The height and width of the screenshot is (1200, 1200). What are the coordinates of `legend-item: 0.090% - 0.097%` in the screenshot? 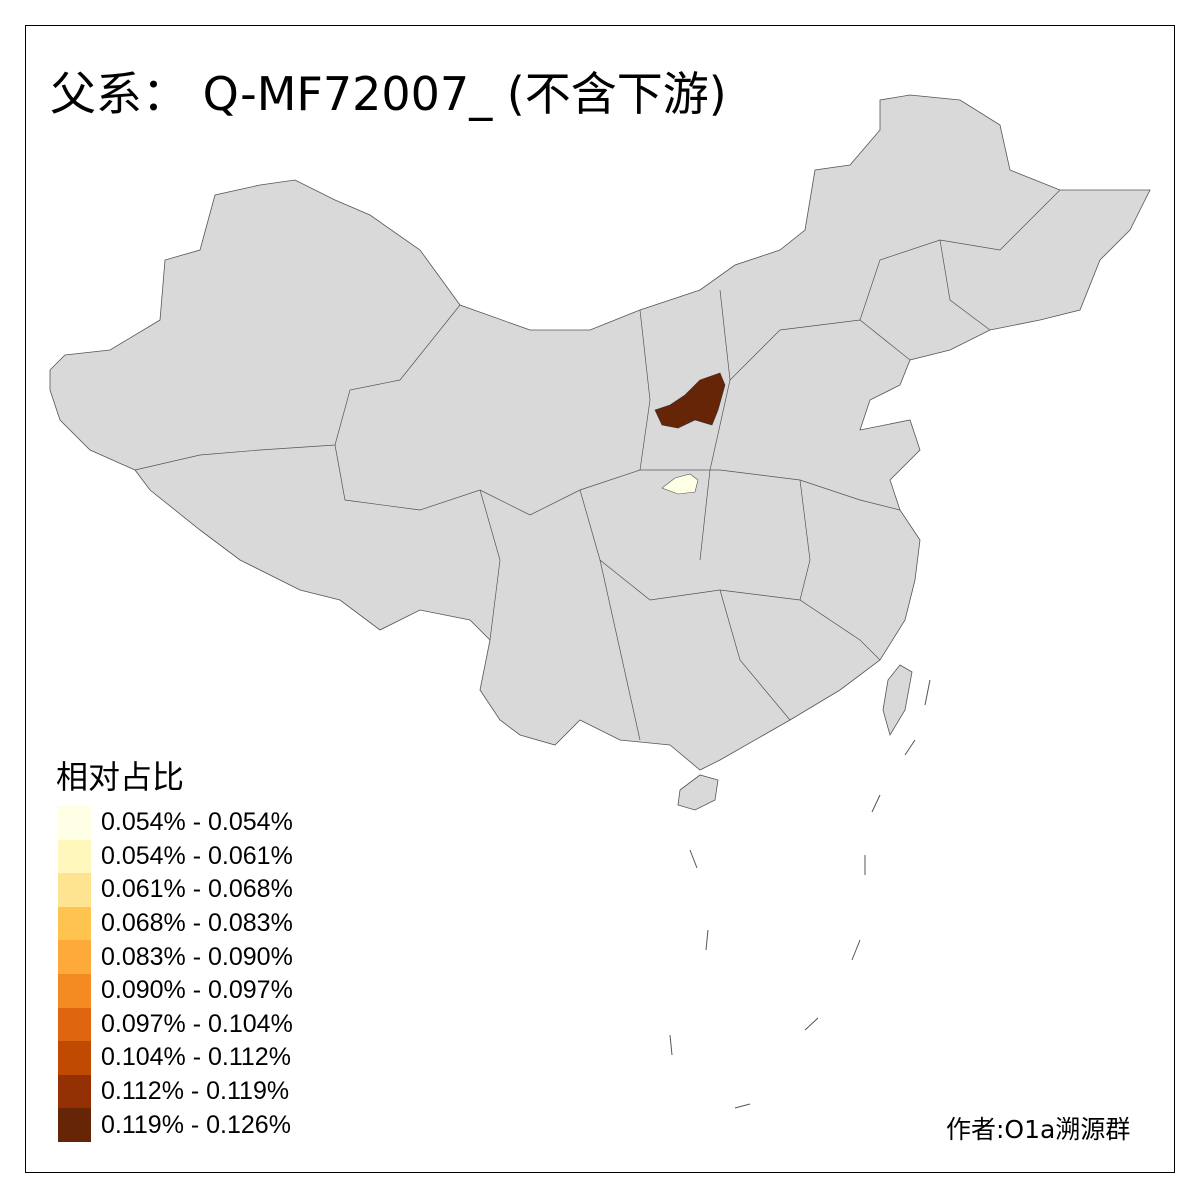 It's located at (175, 990).